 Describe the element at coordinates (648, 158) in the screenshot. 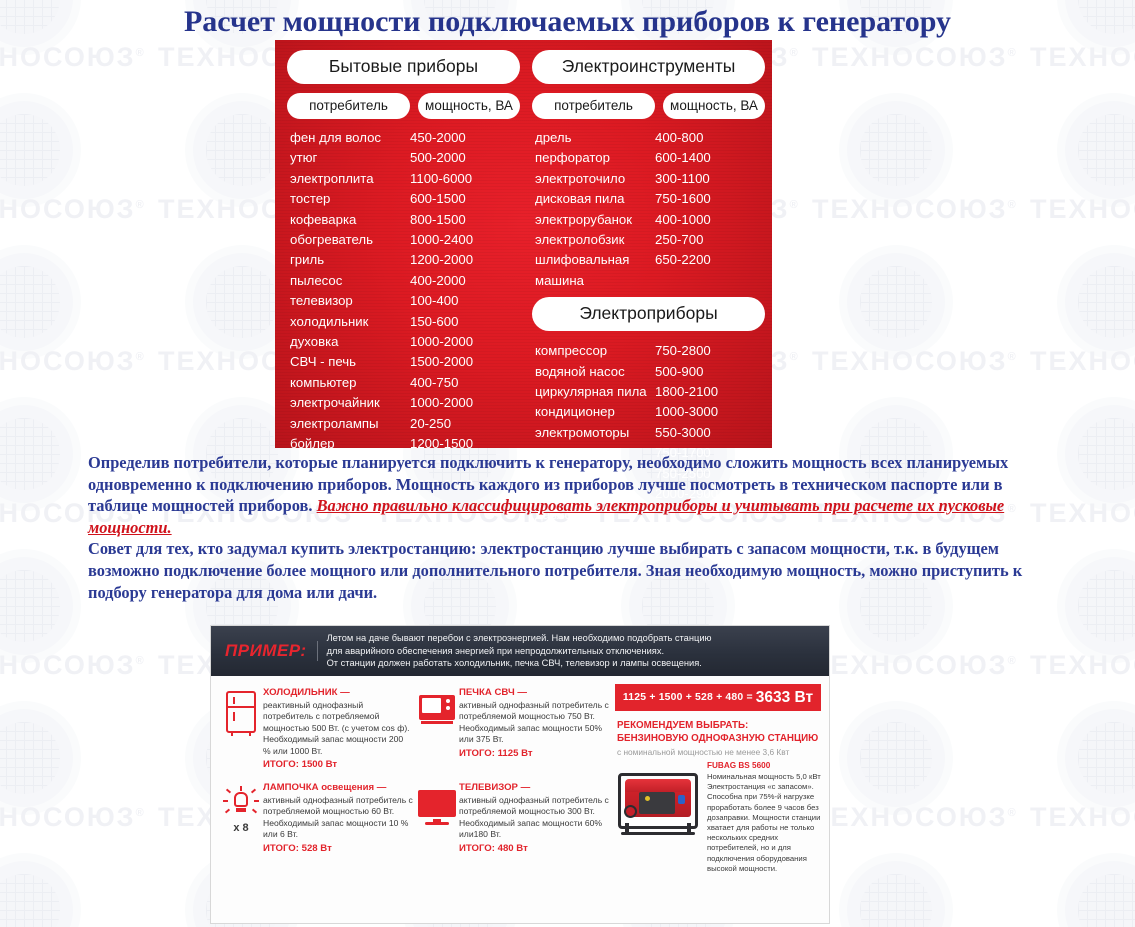

I see `power-table-row: перфоратор 600-1400` at that location.